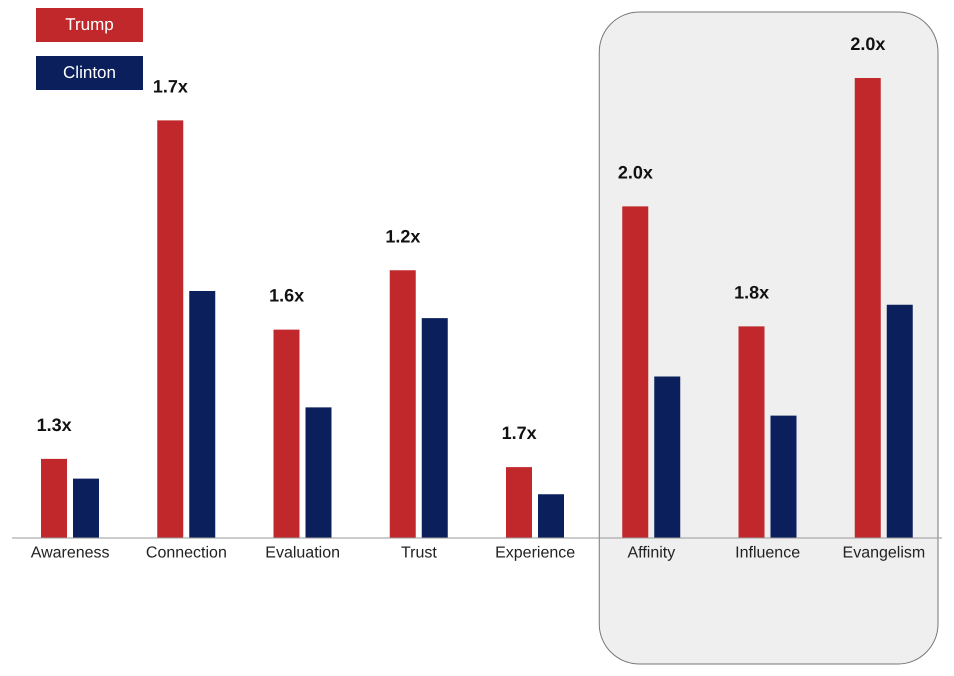 The image size is (954, 676). Describe the element at coordinates (868, 44) in the screenshot. I see `text: 2.0x` at that location.